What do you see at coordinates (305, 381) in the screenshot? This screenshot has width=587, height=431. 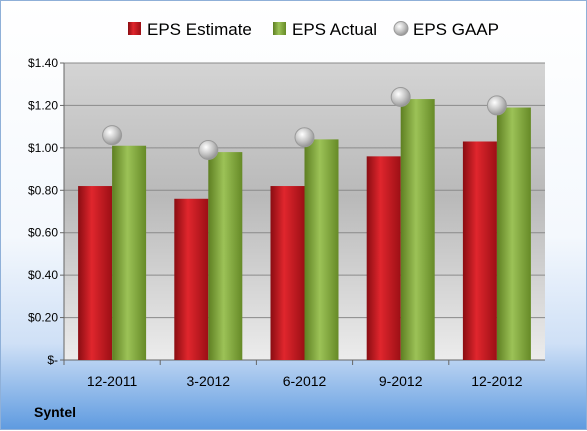 I see `x-tick-label: 6-2012` at bounding box center [305, 381].